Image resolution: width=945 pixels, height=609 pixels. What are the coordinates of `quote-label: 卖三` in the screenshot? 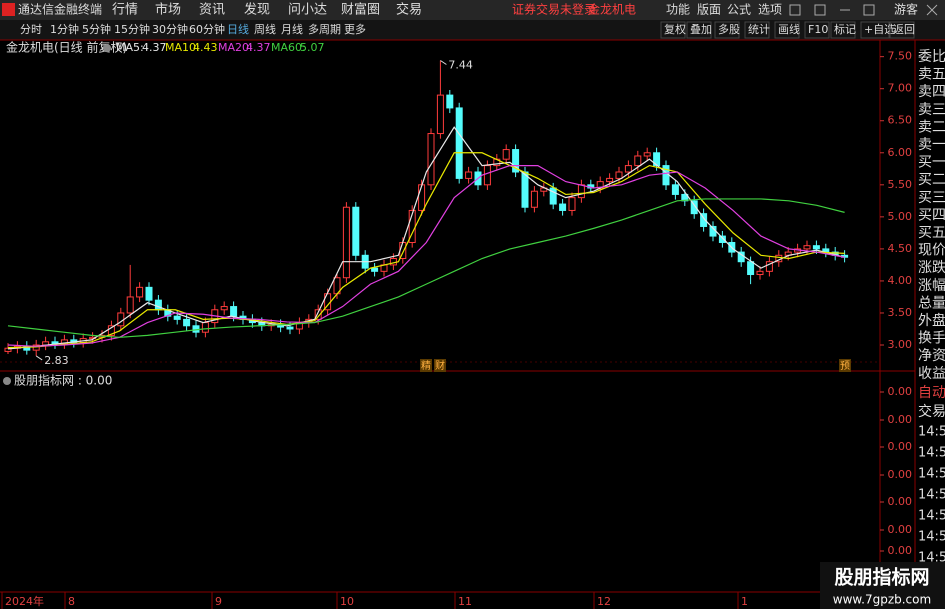 It's located at (931, 110).